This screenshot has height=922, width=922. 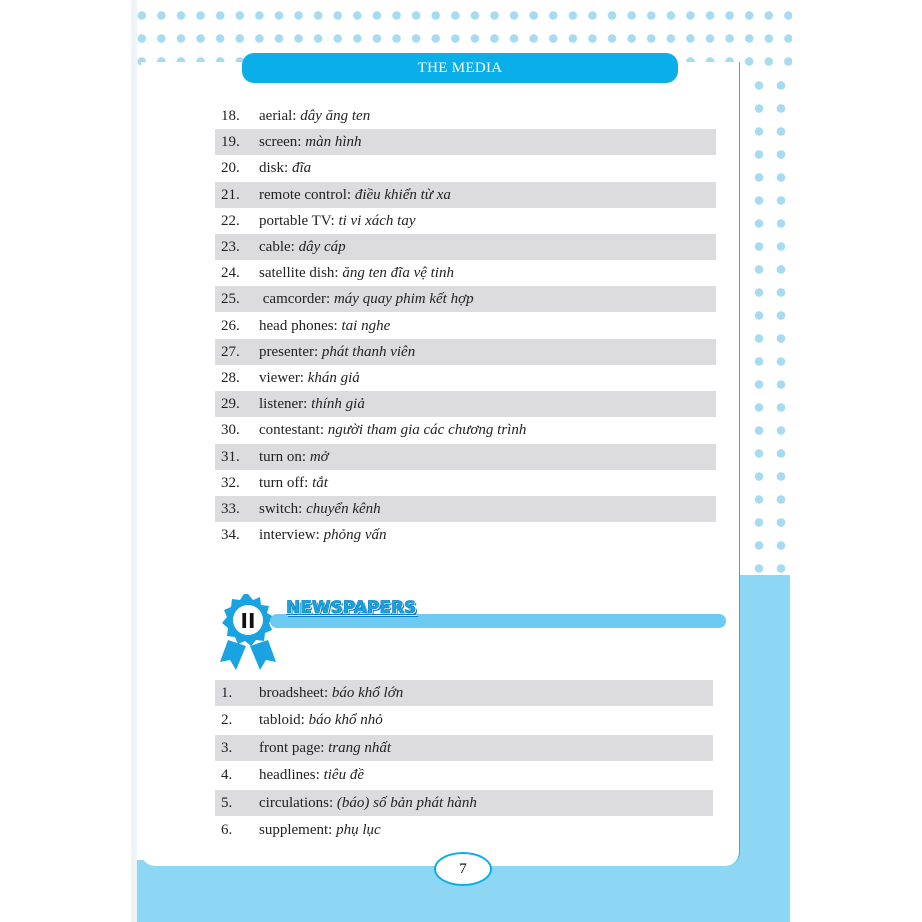 I want to click on vocab-item: 18. aerial: dây ăng ten, so click(x=465, y=116).